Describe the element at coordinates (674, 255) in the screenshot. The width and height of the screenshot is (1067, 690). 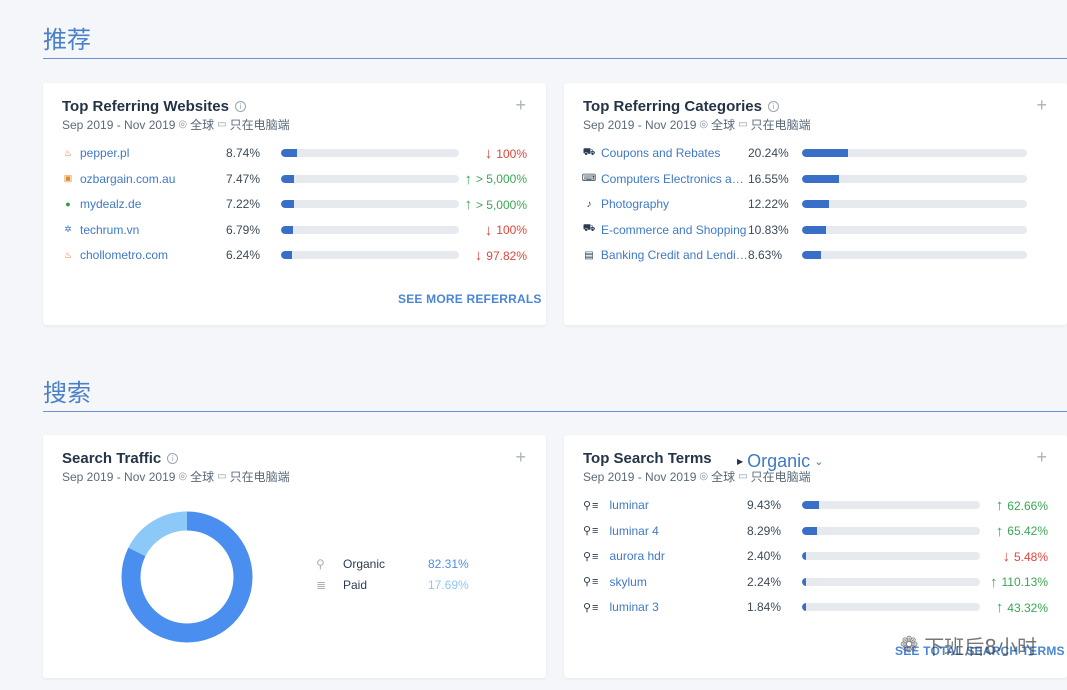
I see `category-link: Banking Credit and Lending` at that location.